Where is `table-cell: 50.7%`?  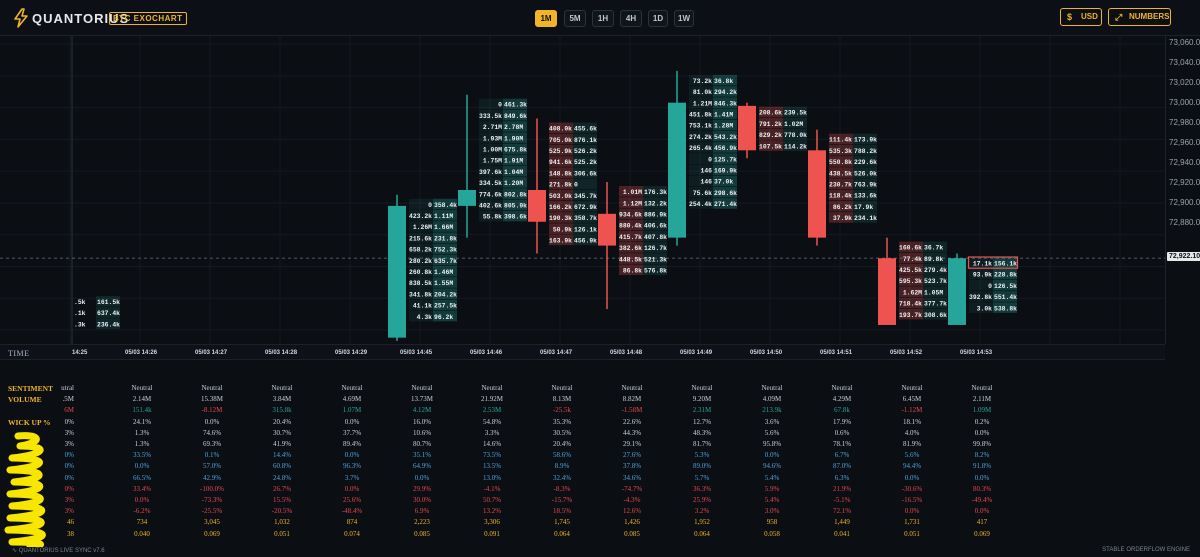
table-cell: 50.7% is located at coordinates (492, 500).